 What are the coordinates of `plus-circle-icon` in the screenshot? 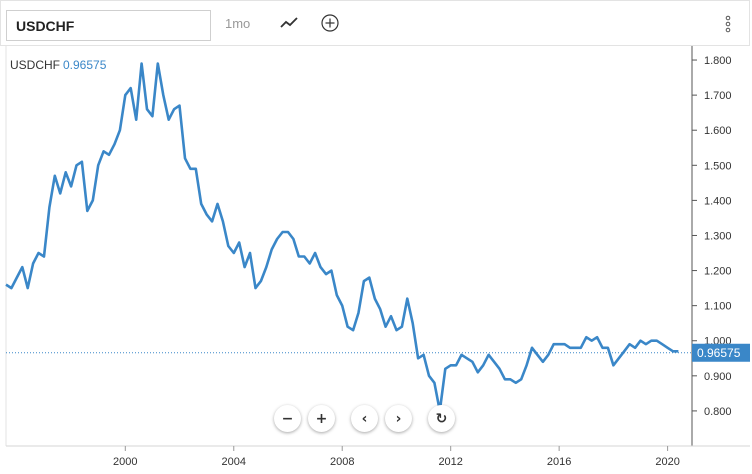 It's located at (330, 25).